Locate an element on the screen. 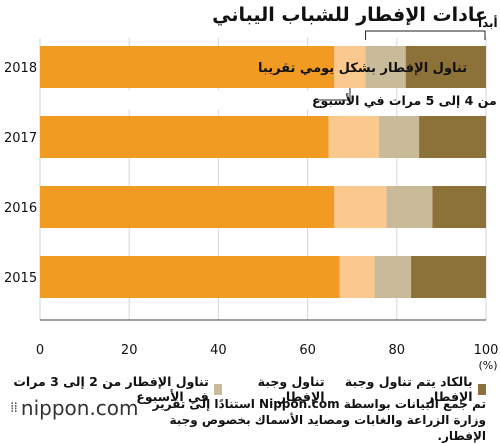 The image size is (500, 444). legend-item-two-three: تناول الإفطار من 2 إلى 3 مرات في الأسبوع is located at coordinates (111, 389).